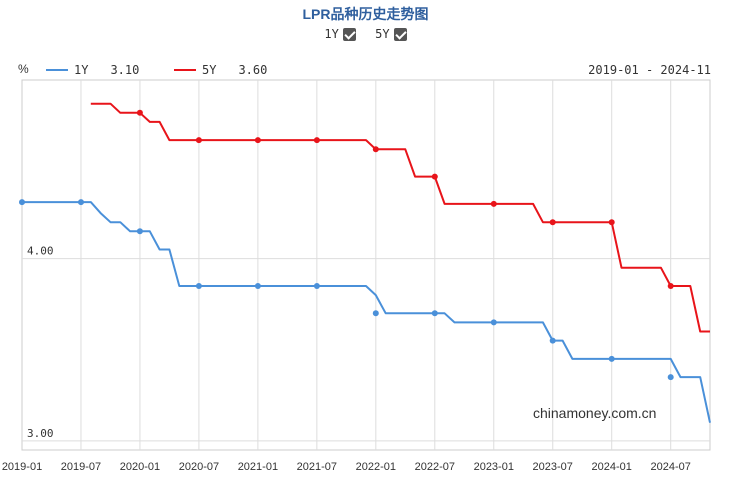  Describe the element at coordinates (382, 34) in the screenshot. I see `toggle-5y-label: 5Y` at that location.